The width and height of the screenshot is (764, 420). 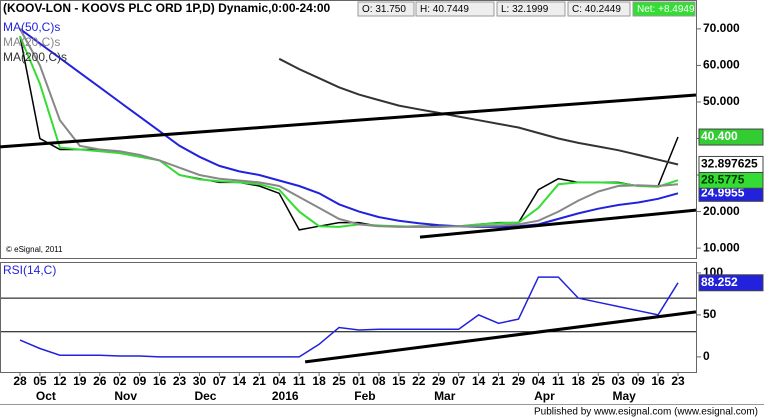 What do you see at coordinates (596, 9) in the screenshot?
I see `quote: C: 40.2449` at bounding box center [596, 9].